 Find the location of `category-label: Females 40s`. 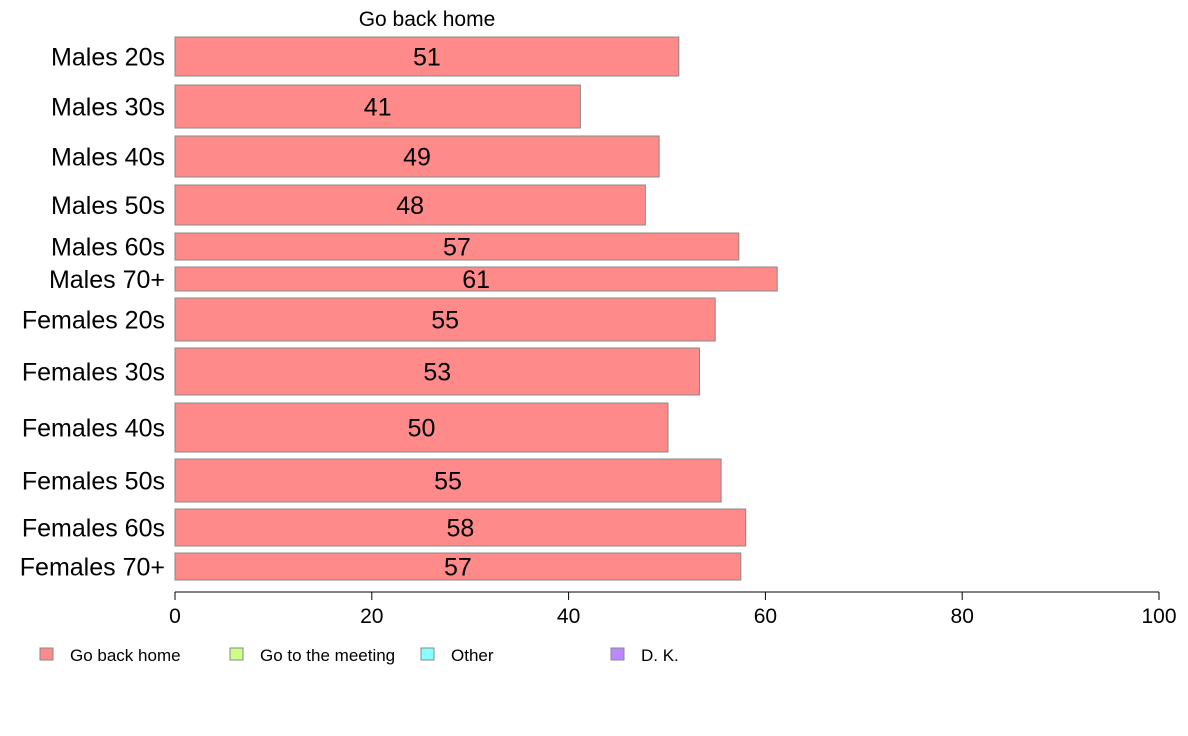

category-label: Females 40s is located at coordinates (93, 429).